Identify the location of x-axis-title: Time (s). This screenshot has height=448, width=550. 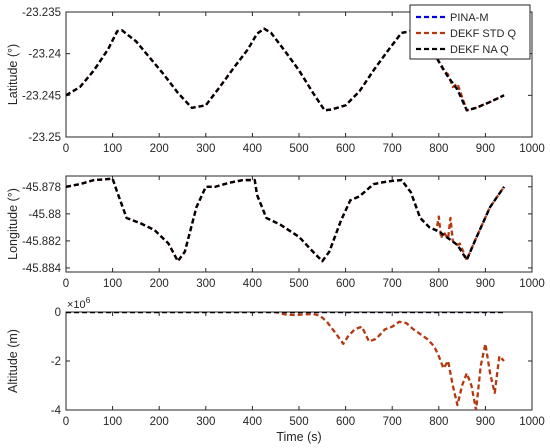
(298, 437).